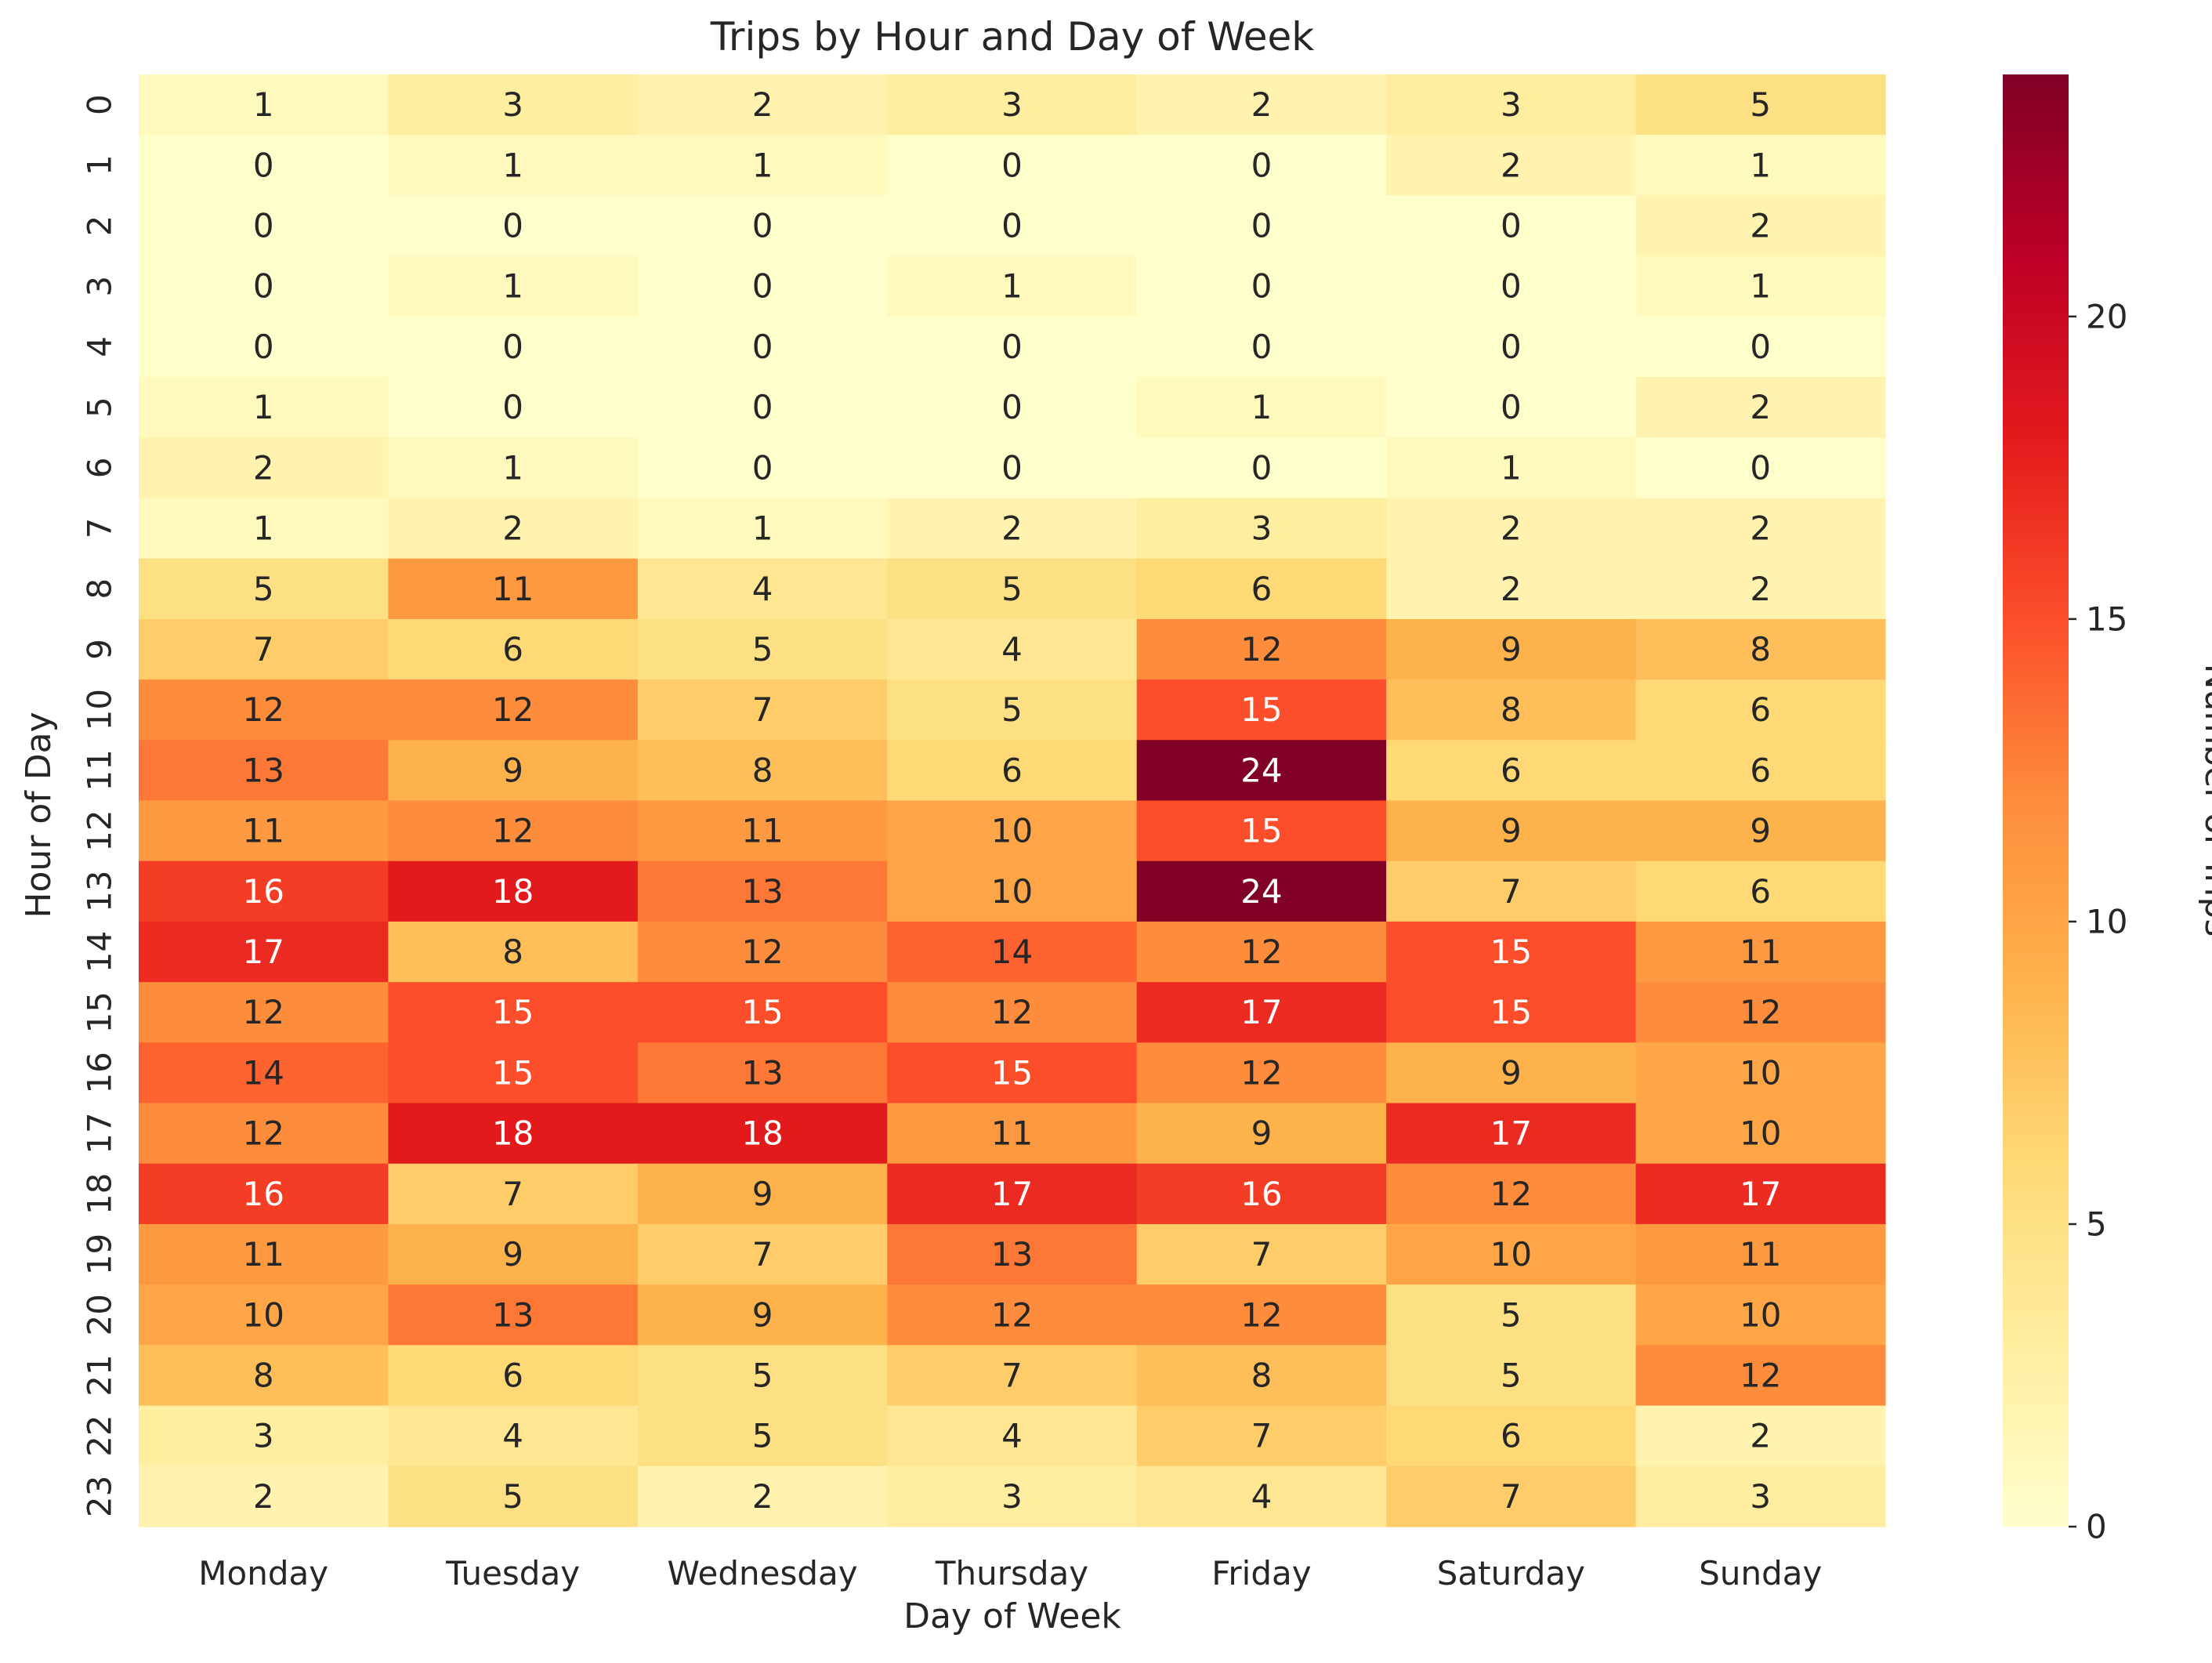 This screenshot has width=2212, height=1663. What do you see at coordinates (100, 1012) in the screenshot?
I see `y-tick-label: 15` at bounding box center [100, 1012].